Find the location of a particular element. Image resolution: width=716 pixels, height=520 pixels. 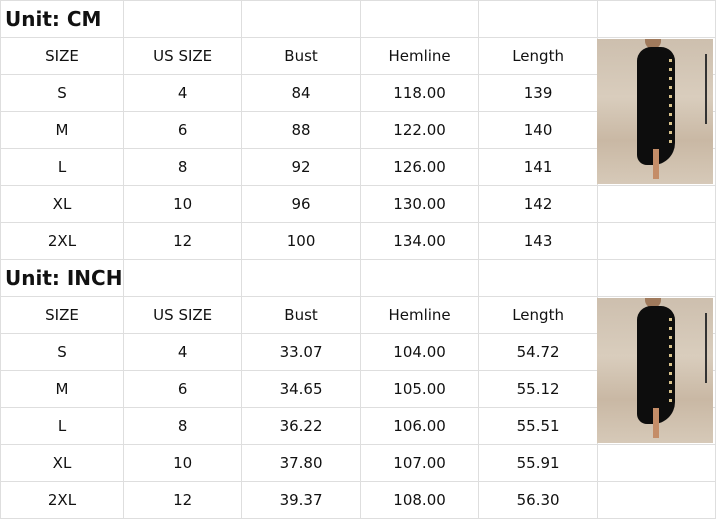

table-row: L 8 92 126.00 141 is located at coordinates (358, 167).